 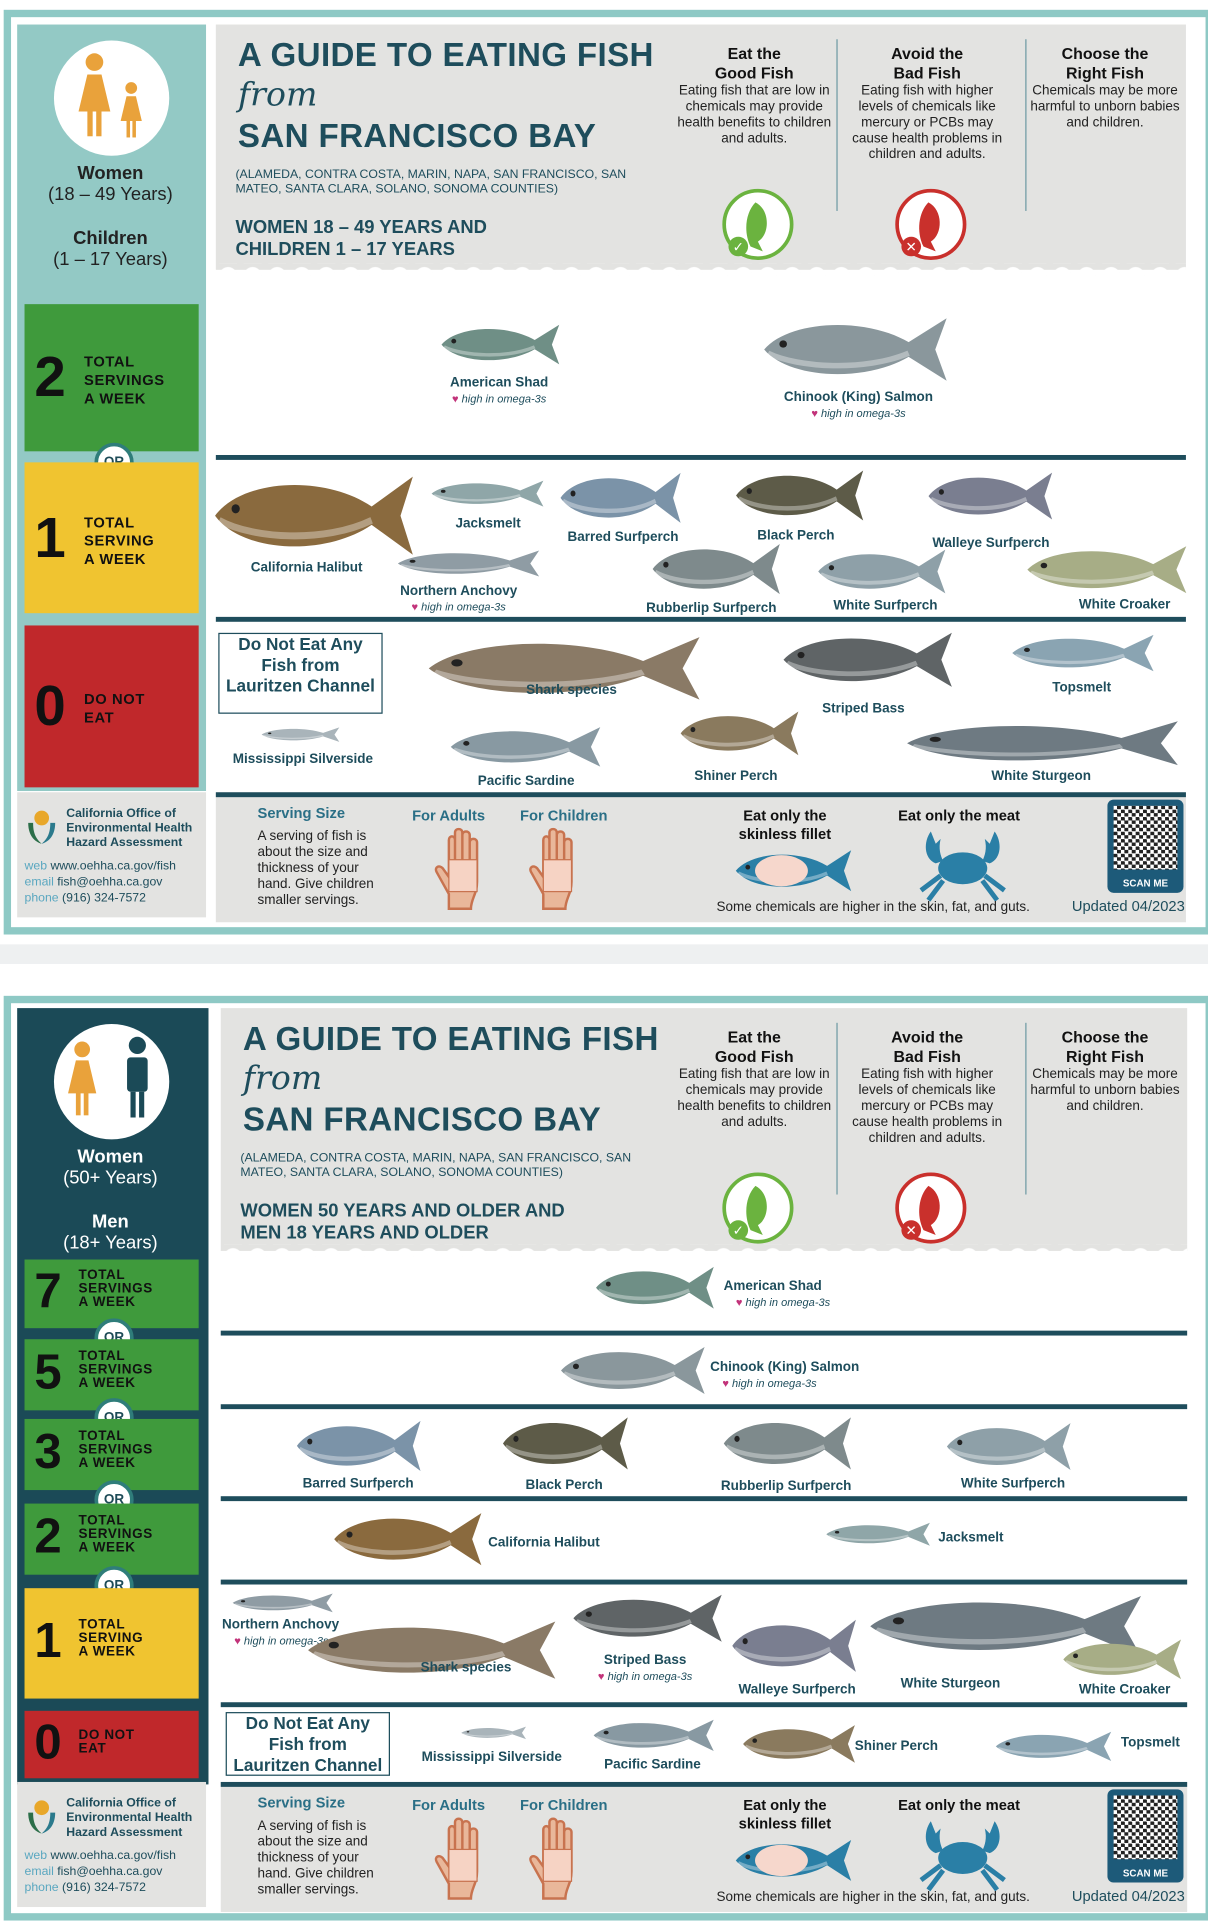 What do you see at coordinates (92, 1748) in the screenshot?
I see `servings-text: EAT` at bounding box center [92, 1748].